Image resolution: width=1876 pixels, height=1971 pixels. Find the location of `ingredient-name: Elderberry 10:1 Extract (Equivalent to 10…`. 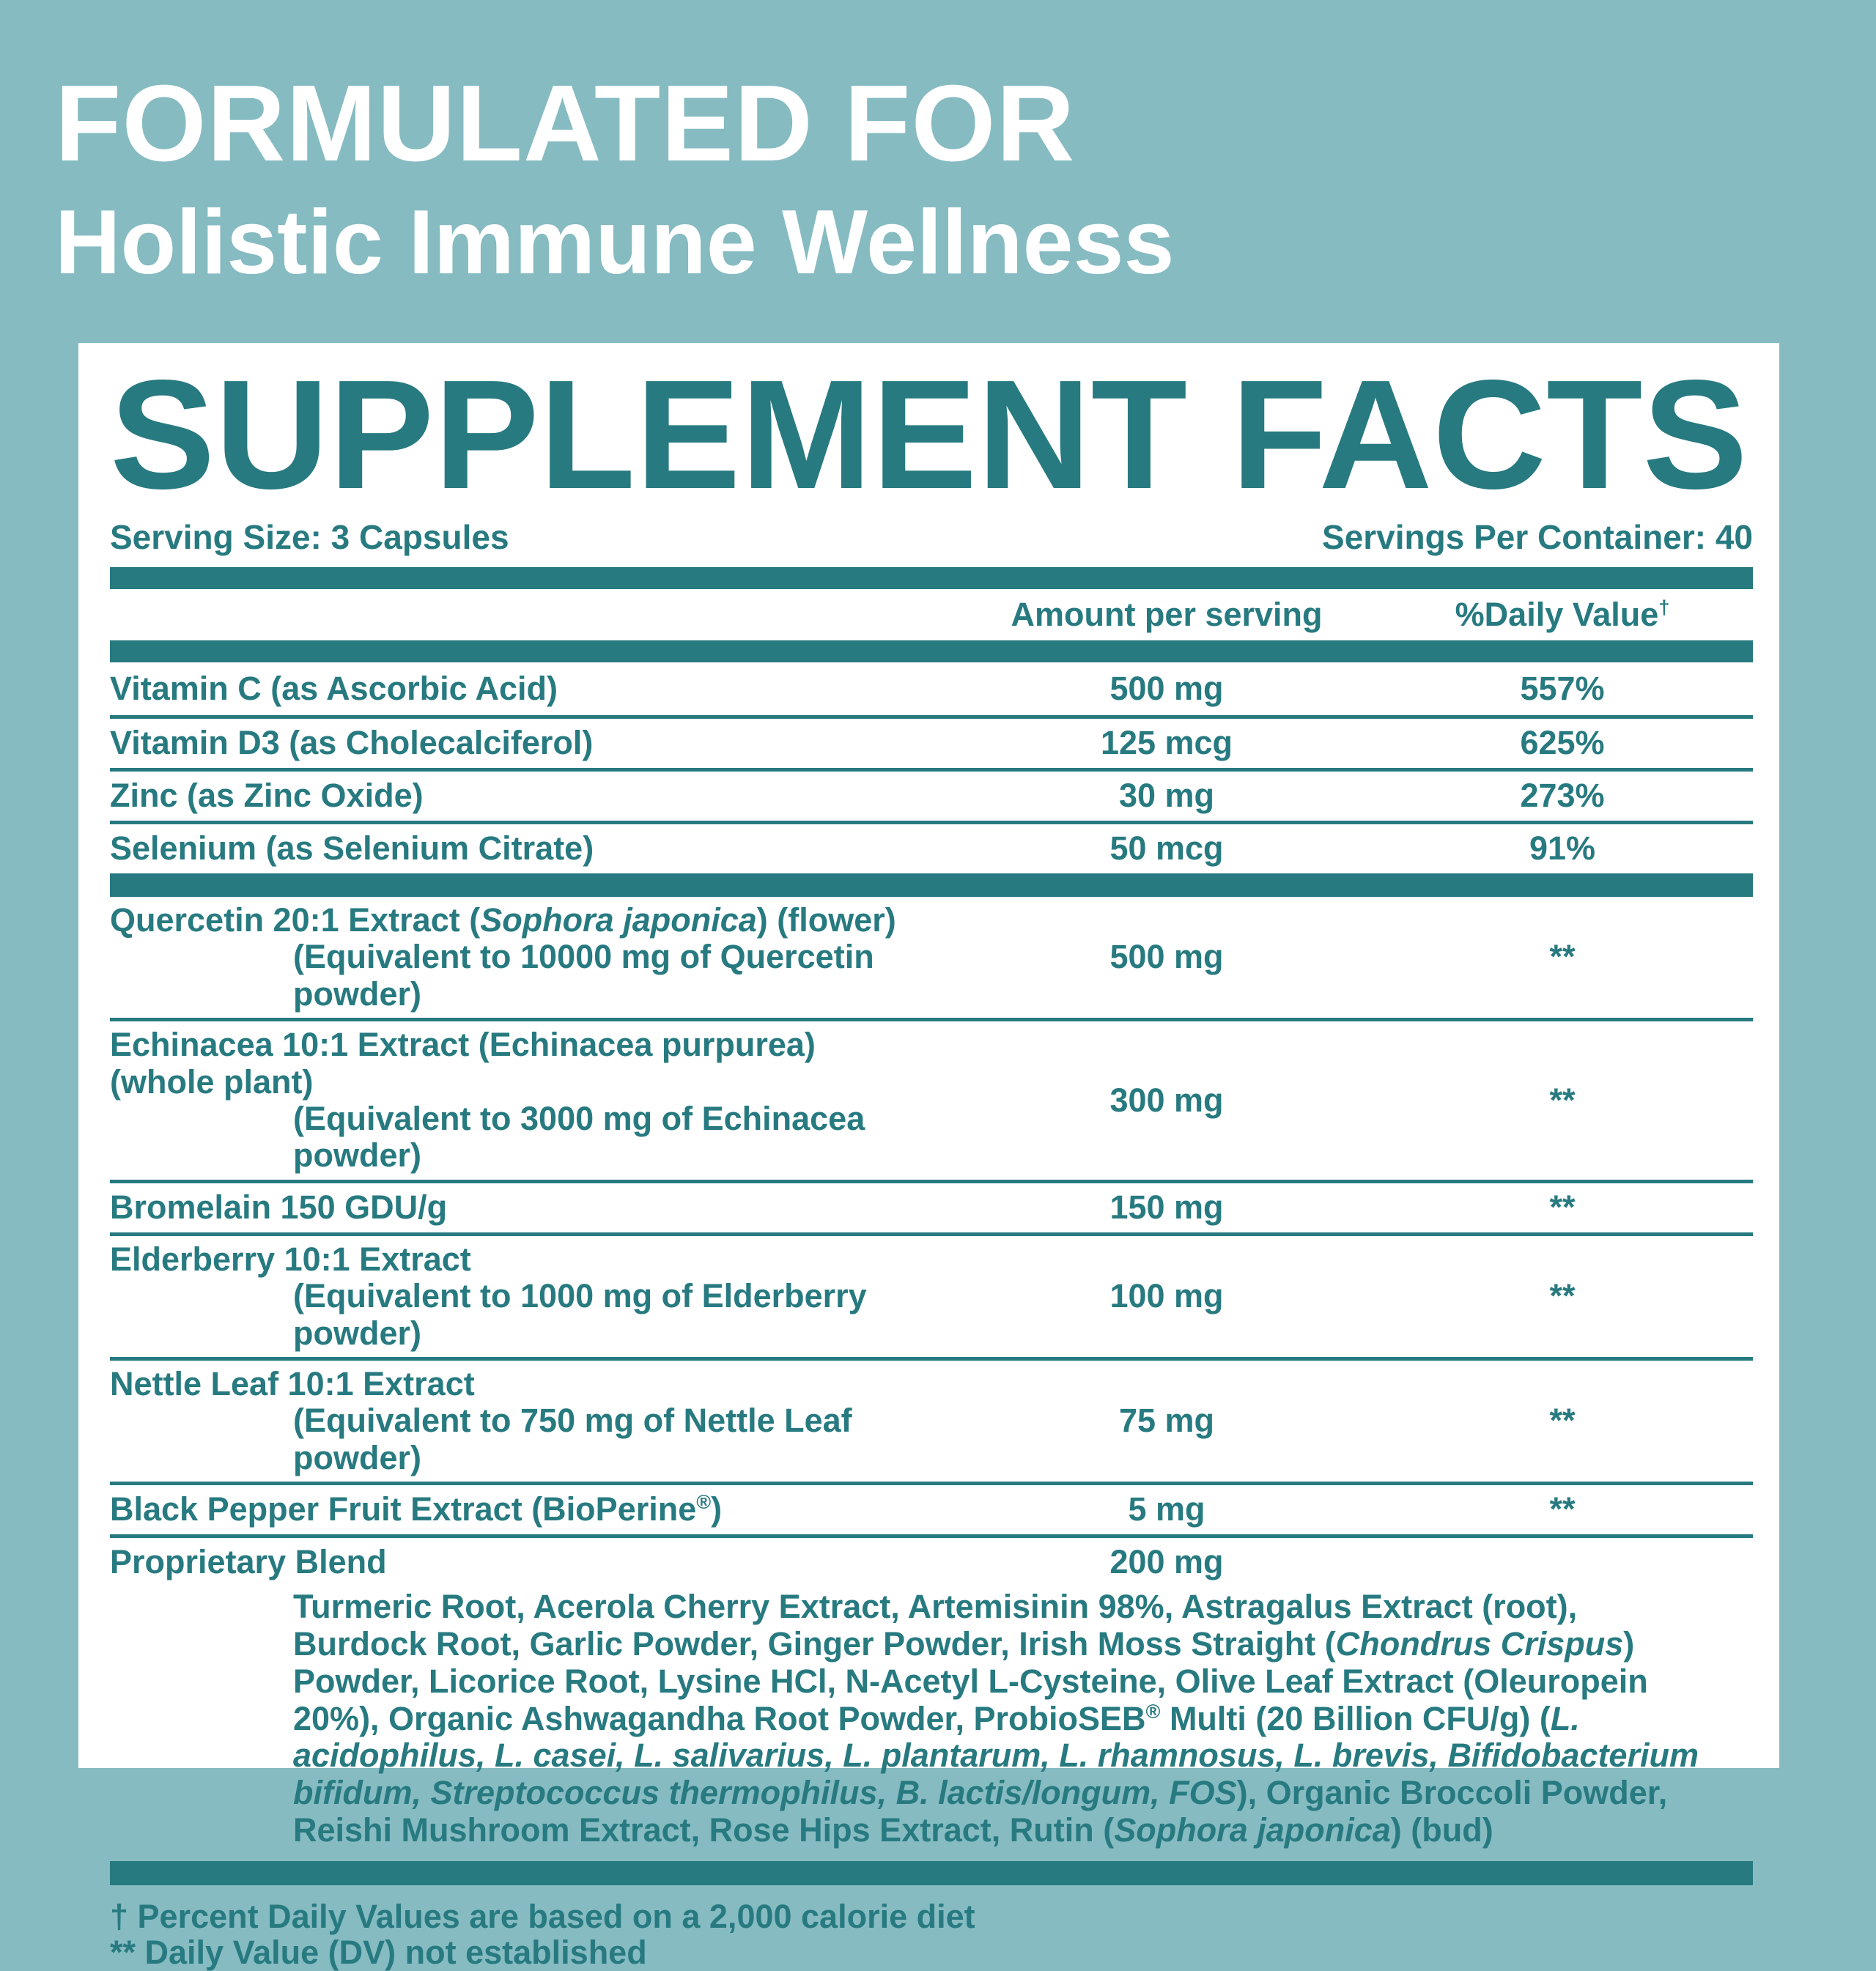

ingredient-name: Elderberry 10:1 Extract (Equivalent to 10… is located at coordinates (513, 1296).